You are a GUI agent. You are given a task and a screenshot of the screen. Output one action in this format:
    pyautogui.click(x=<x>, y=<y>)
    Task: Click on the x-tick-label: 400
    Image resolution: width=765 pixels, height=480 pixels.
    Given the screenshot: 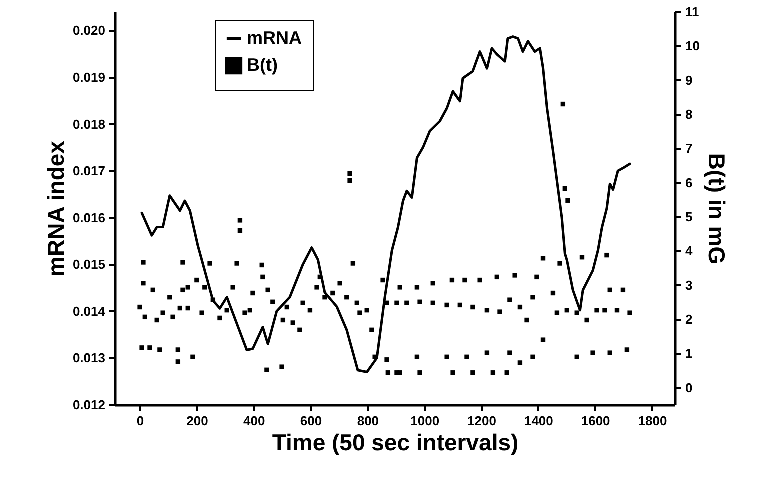 What is the action you would take?
    pyautogui.click(x=255, y=421)
    